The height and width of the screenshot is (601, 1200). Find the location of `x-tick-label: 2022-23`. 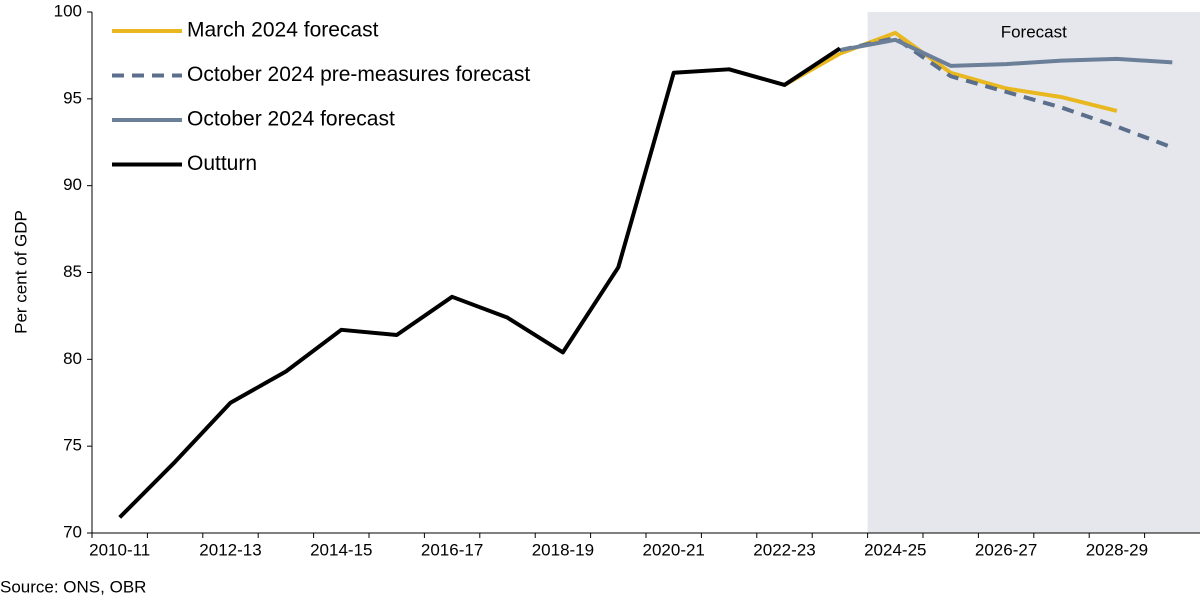

x-tick-label: 2022-23 is located at coordinates (784, 549).